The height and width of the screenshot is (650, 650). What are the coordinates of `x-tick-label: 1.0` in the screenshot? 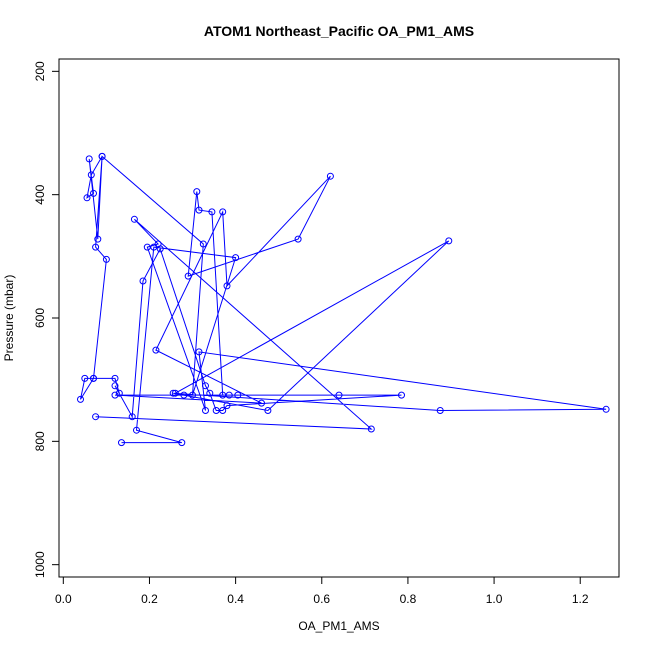 It's located at (494, 599).